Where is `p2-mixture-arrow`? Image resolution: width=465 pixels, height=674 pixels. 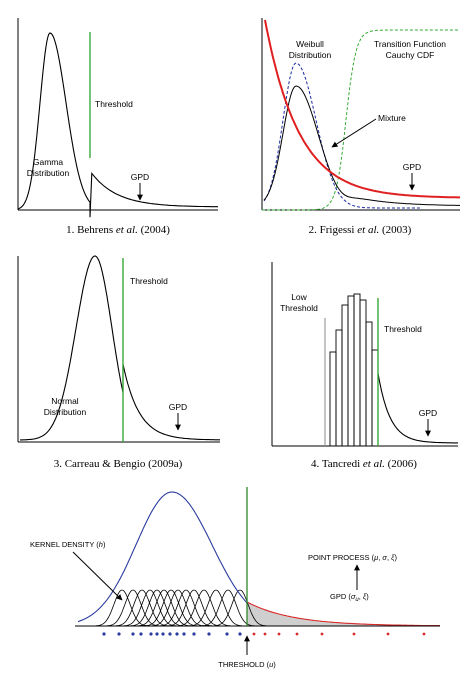 p2-mixture-arrow is located at coordinates (354, 133).